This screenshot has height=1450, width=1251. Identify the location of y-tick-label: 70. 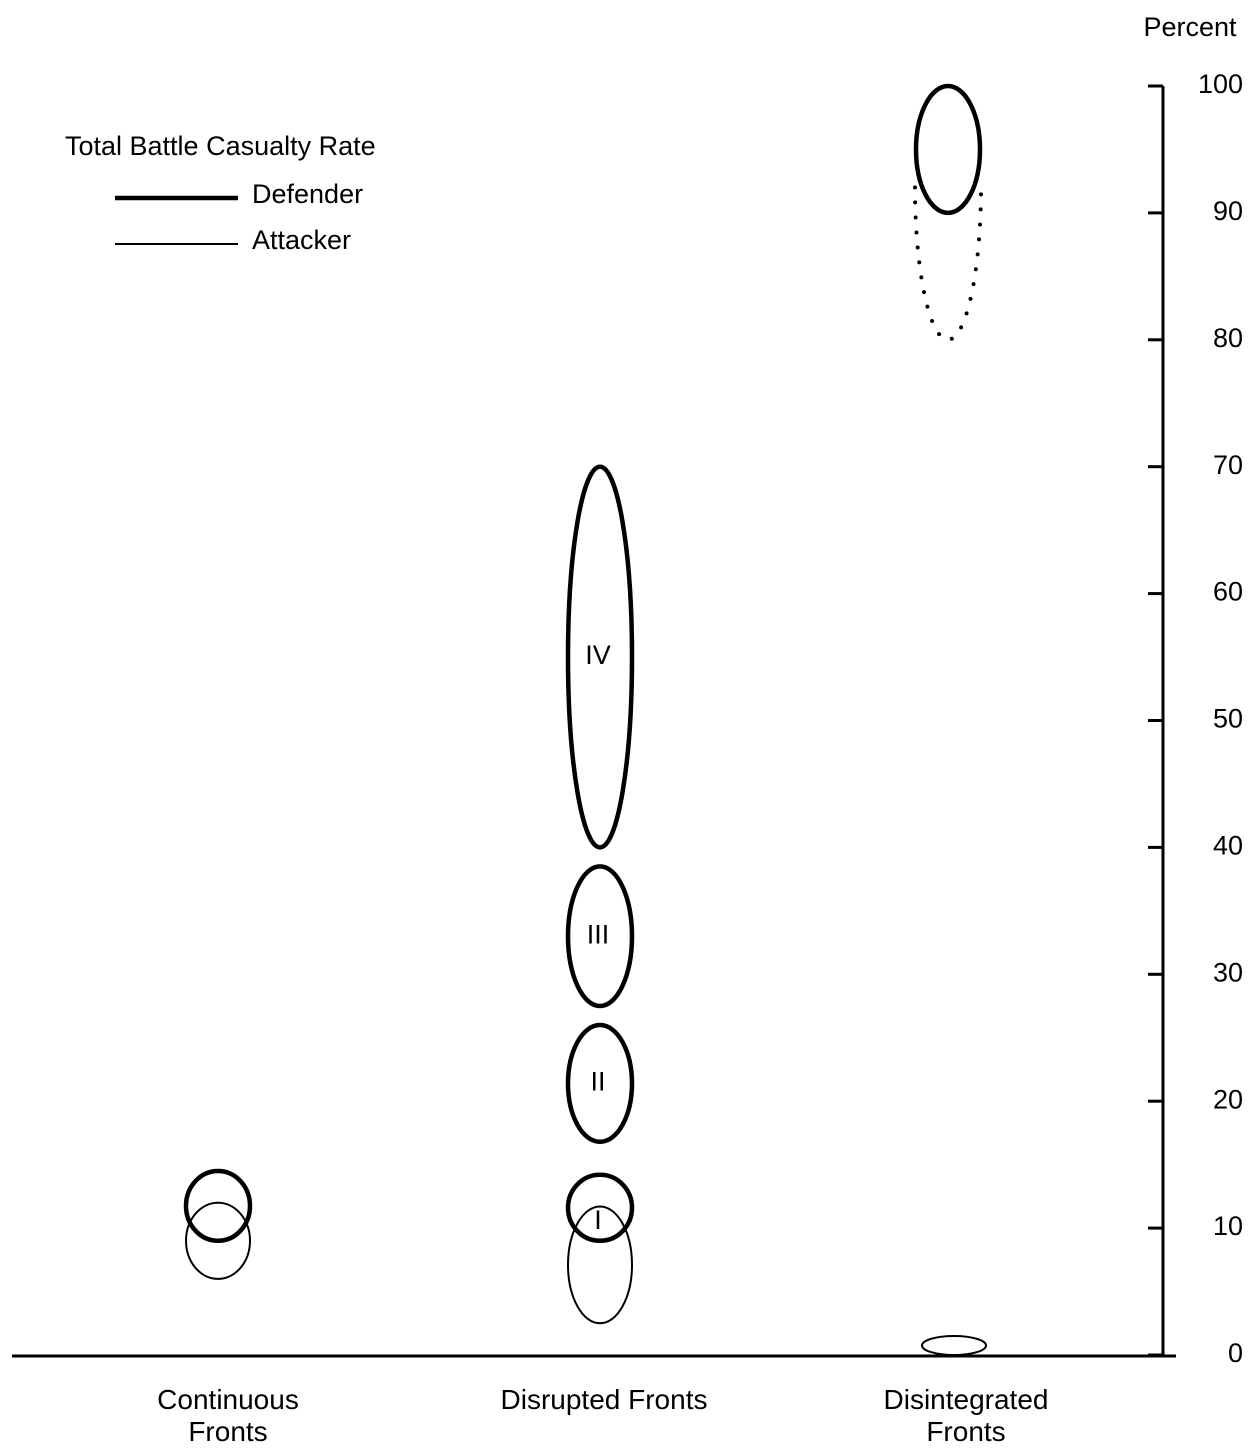
(1228, 465).